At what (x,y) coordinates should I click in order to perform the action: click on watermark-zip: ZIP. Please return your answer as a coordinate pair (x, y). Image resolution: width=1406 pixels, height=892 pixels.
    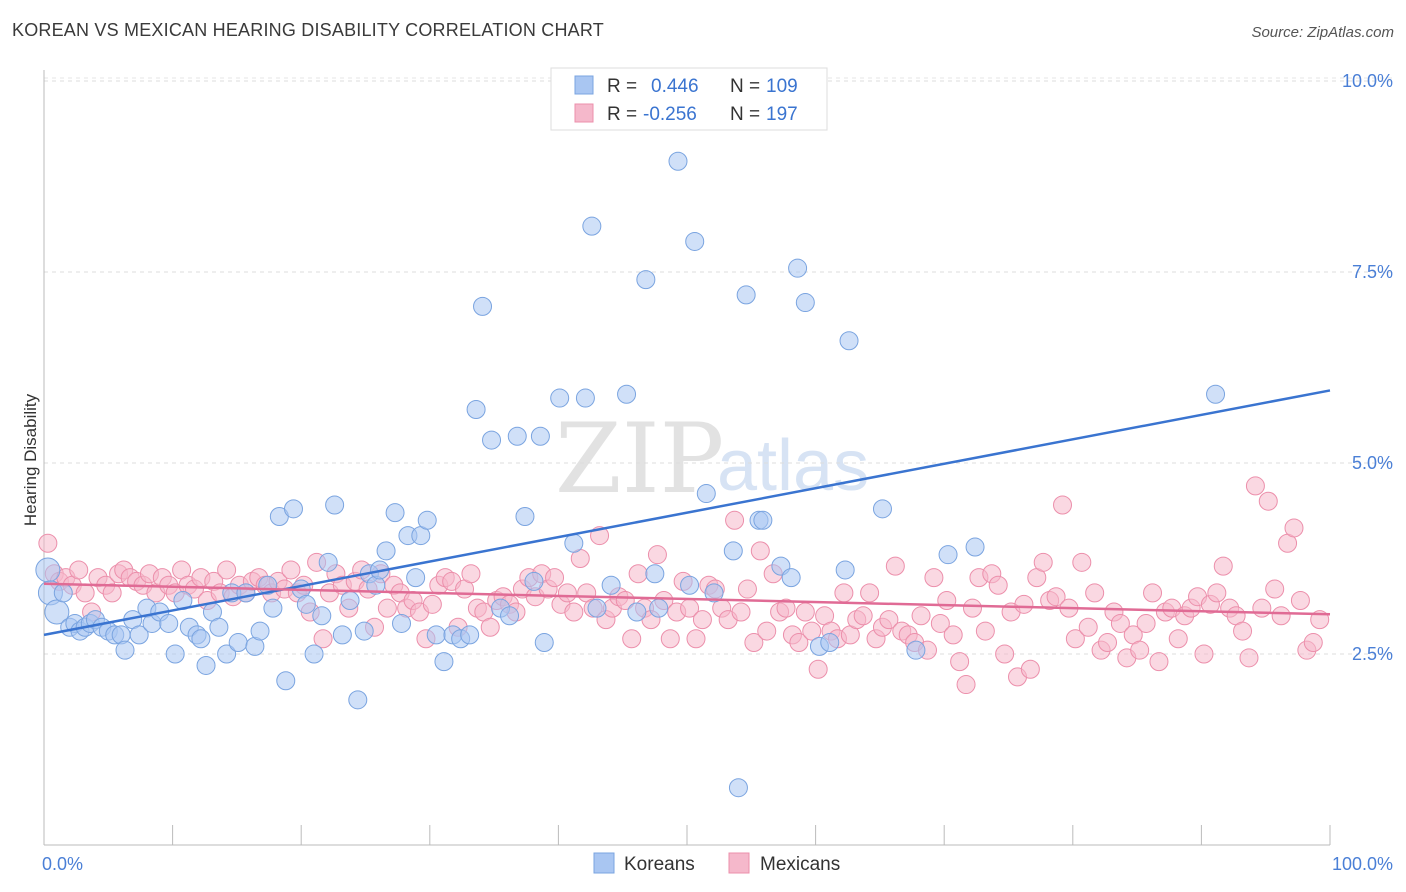
    Looking at the image, I should click on (639, 459).